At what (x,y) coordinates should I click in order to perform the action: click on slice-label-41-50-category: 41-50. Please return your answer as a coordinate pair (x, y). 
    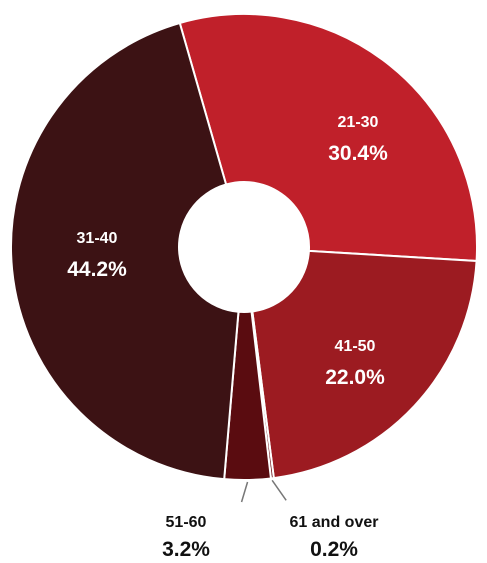
    Looking at the image, I should click on (355, 346).